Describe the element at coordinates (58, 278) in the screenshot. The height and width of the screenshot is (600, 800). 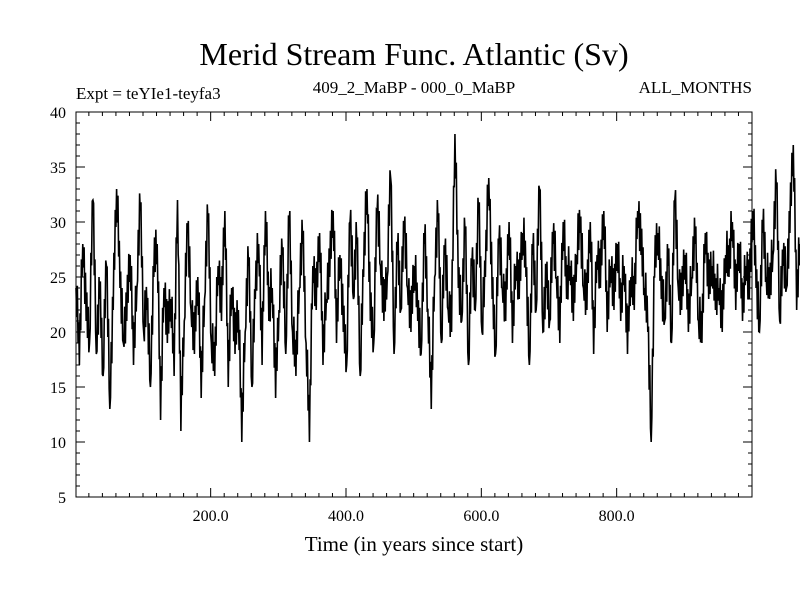
I see `y-tick-label: 25` at that location.